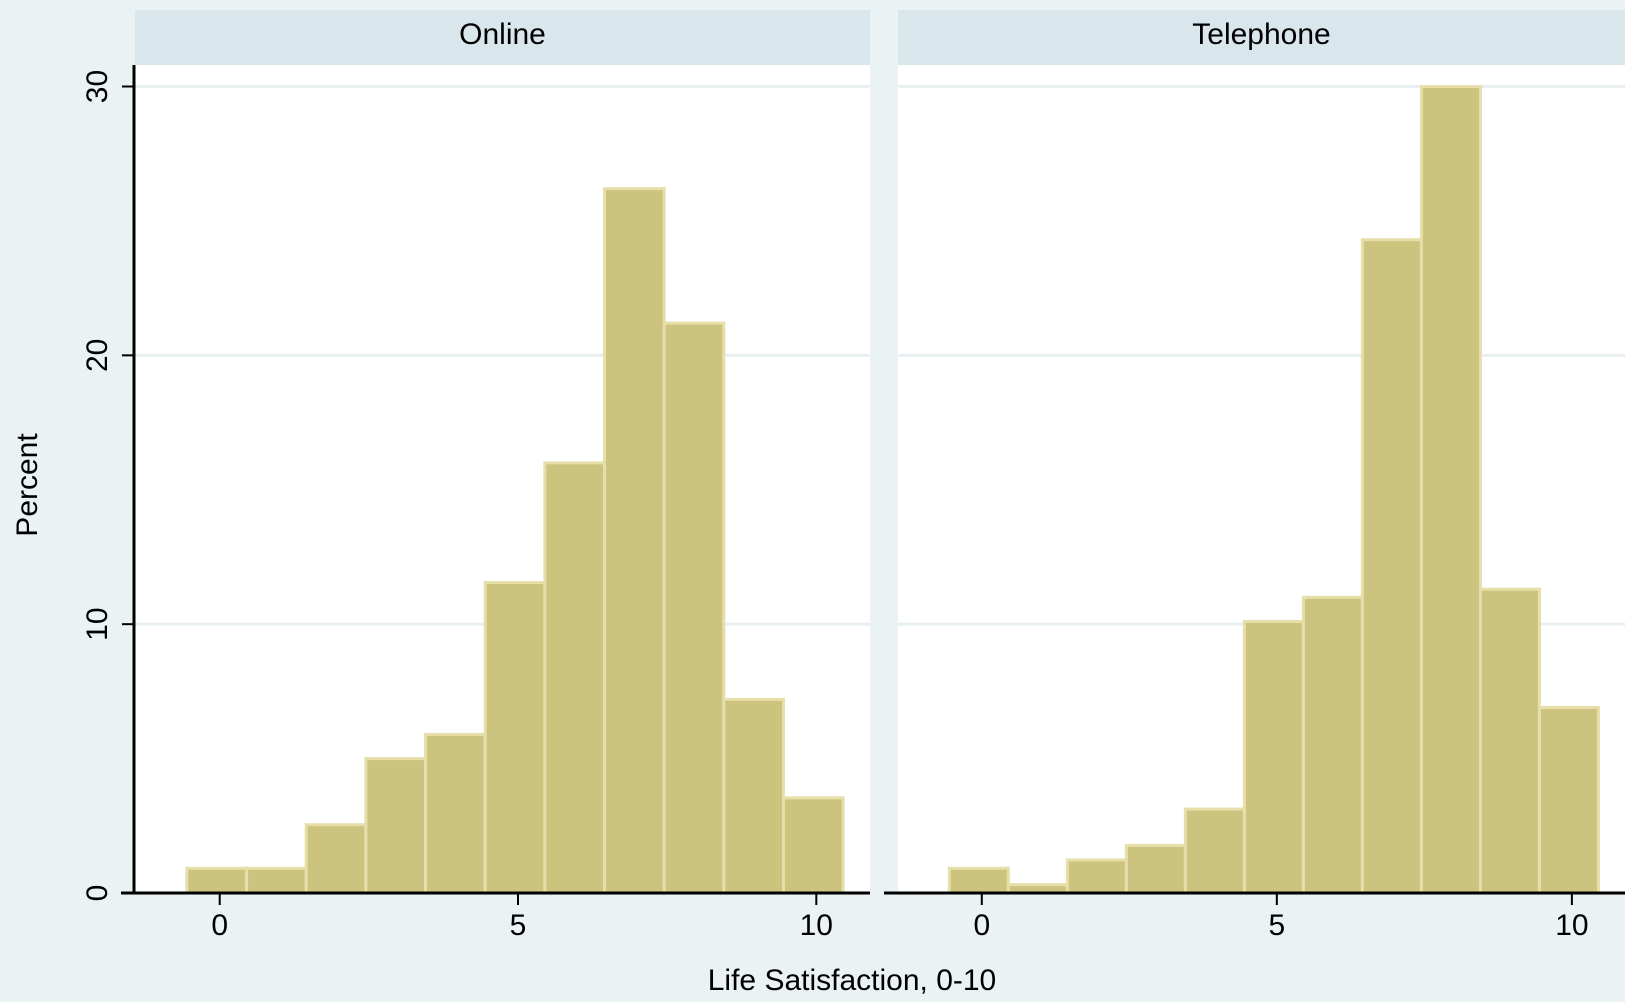  What do you see at coordinates (27, 485) in the screenshot?
I see `y-axis-label: Percent` at bounding box center [27, 485].